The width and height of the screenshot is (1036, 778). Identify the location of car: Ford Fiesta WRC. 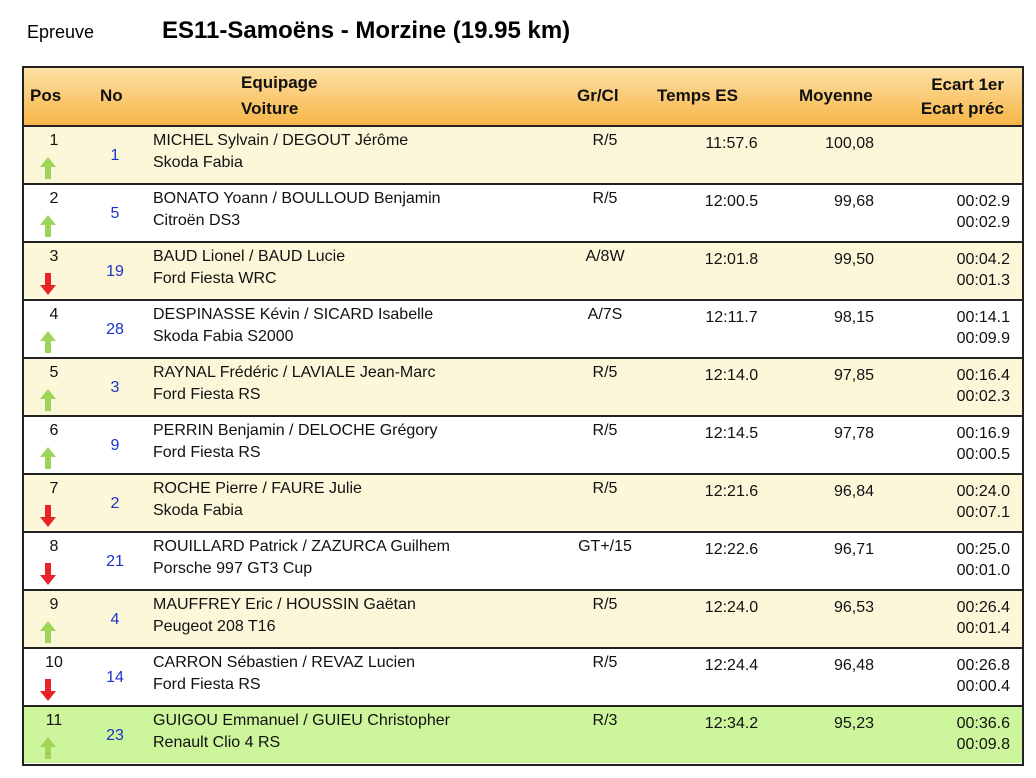
(215, 278).